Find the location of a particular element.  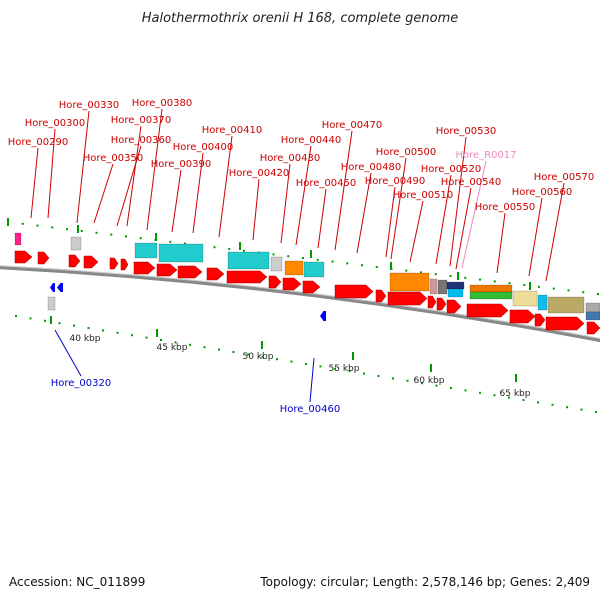

gene-label: Hore_00500 is located at coordinates (406, 152).